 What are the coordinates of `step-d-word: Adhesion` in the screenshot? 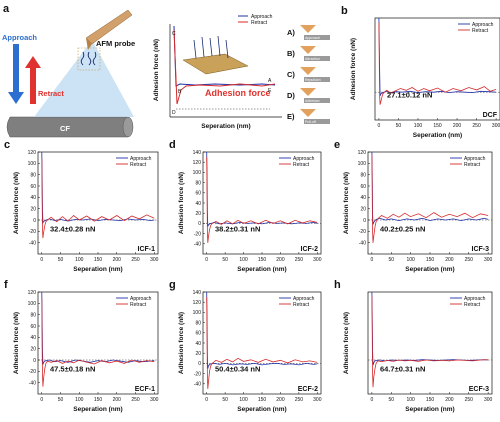 It's located at (312, 101).